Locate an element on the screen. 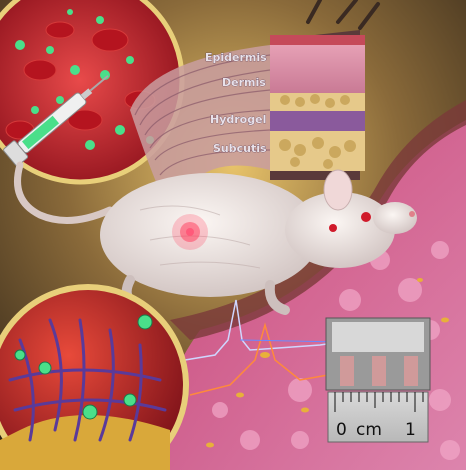 Image resolution: width=466 pixels, height=470 pixels. sensor-photo-inset is located at coordinates (378, 354).